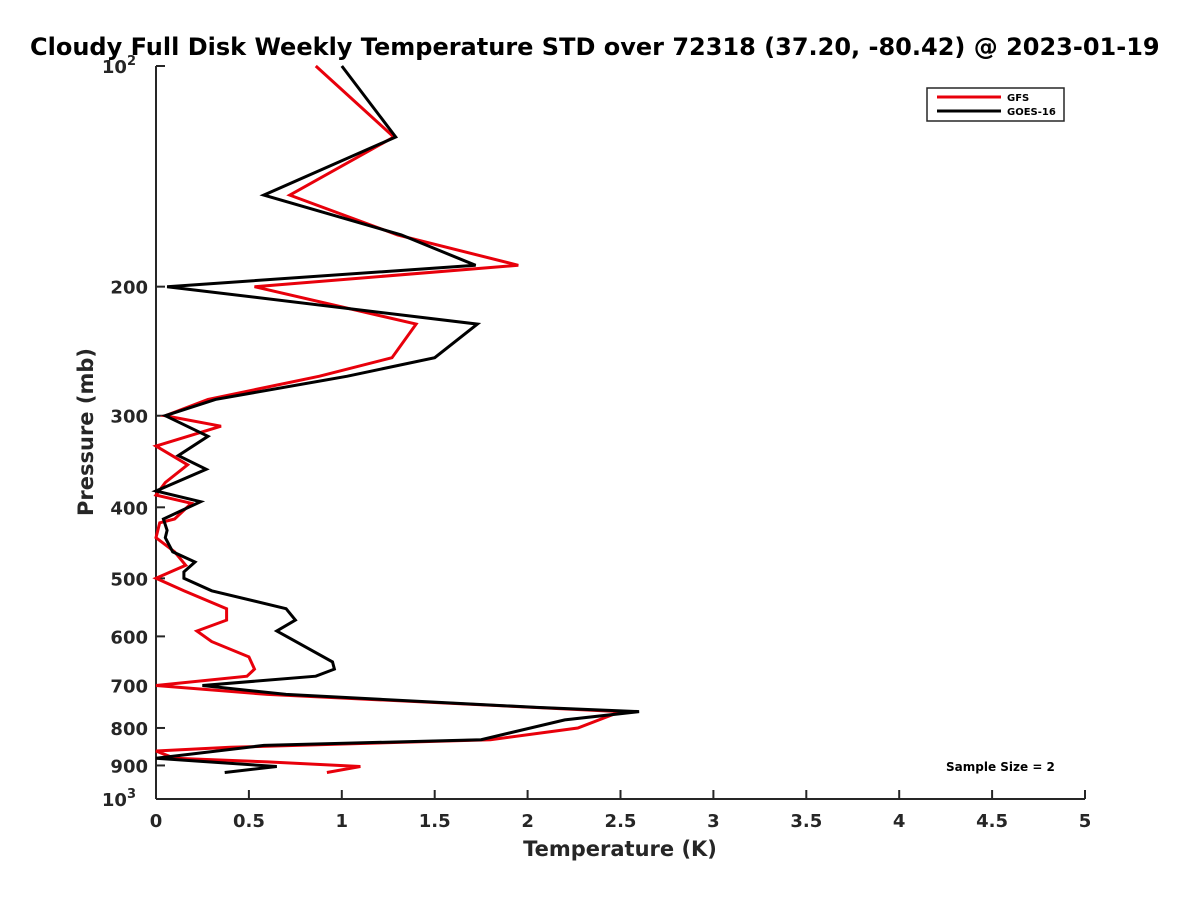 The width and height of the screenshot is (1200, 904). What do you see at coordinates (621, 821) in the screenshot?
I see `x-tick-label: 2.5` at bounding box center [621, 821].